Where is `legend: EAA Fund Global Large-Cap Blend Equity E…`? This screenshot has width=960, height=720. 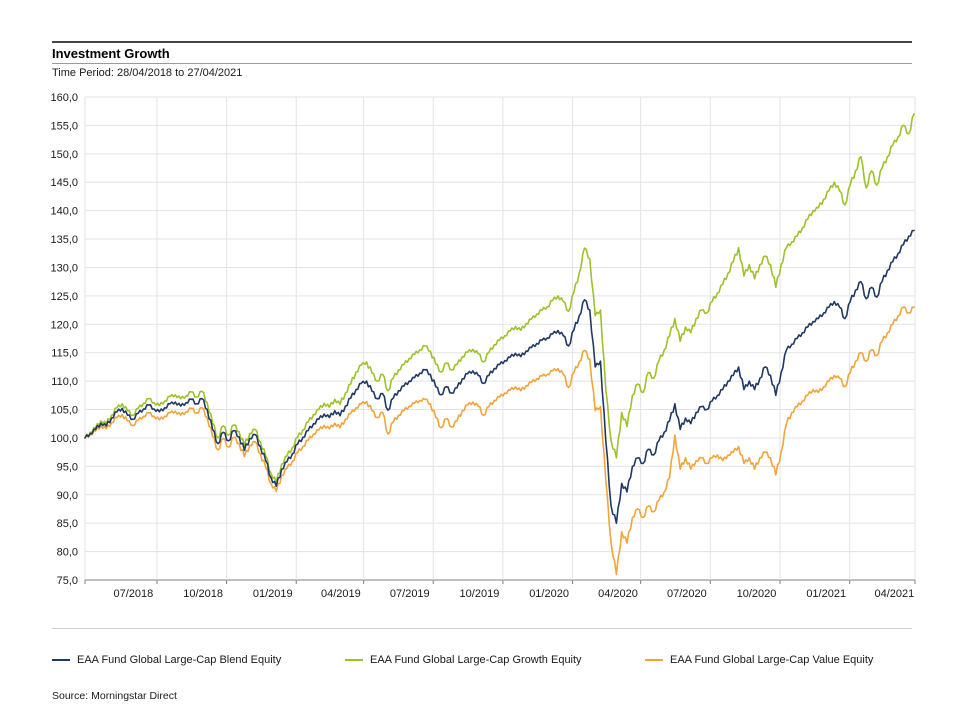
legend: EAA Fund Global Large-Cap Blend Equity E… is located at coordinates (480, 662).